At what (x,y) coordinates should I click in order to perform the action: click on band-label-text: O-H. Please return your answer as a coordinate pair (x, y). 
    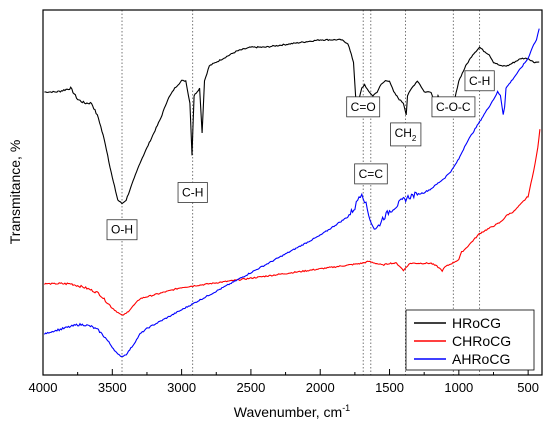
    Looking at the image, I should click on (122, 230).